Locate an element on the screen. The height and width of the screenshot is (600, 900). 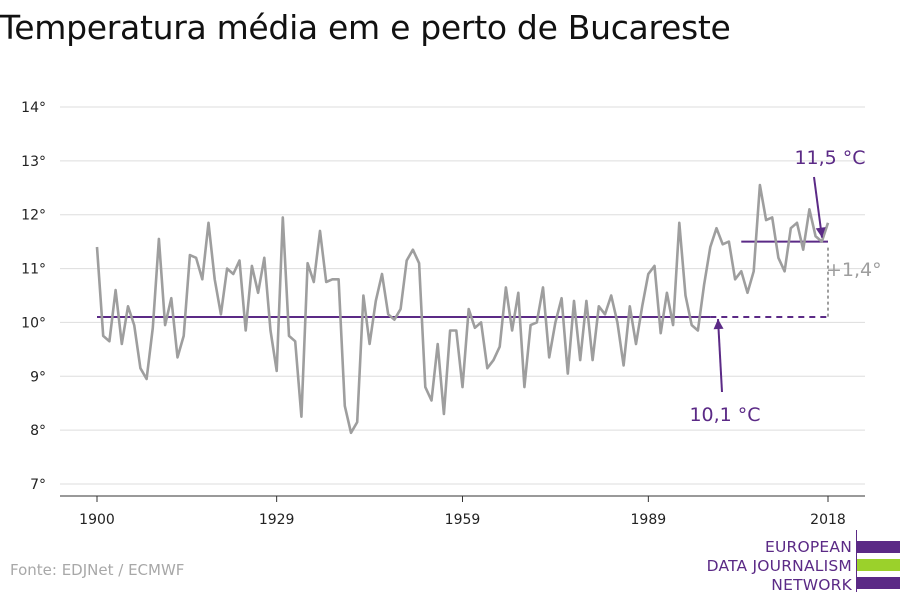
x-tick-label: 1959 is located at coordinates (463, 520).